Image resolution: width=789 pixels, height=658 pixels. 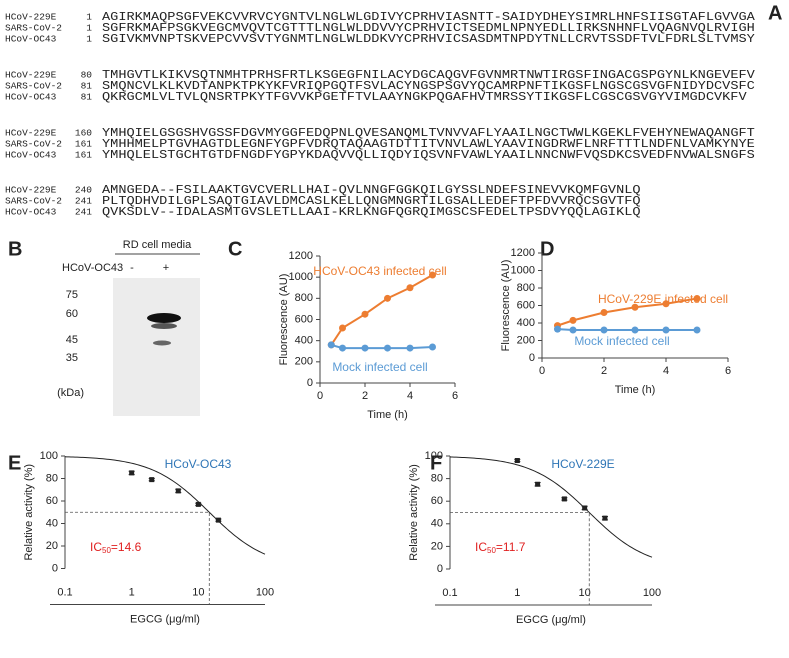 I want to click on y-tick-label: 600, so click(x=304, y=319).